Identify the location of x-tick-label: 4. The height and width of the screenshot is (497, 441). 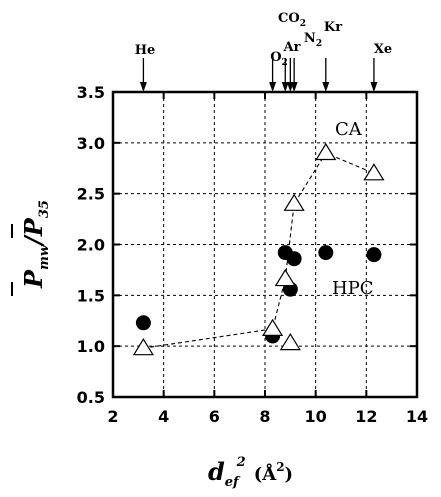
(163, 416).